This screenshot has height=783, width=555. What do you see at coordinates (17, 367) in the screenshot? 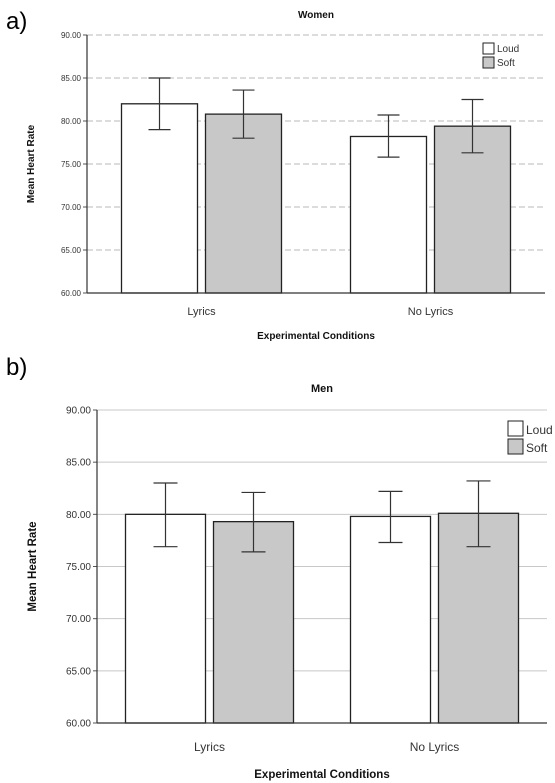
I see `panel-label-b: b)` at bounding box center [17, 367].